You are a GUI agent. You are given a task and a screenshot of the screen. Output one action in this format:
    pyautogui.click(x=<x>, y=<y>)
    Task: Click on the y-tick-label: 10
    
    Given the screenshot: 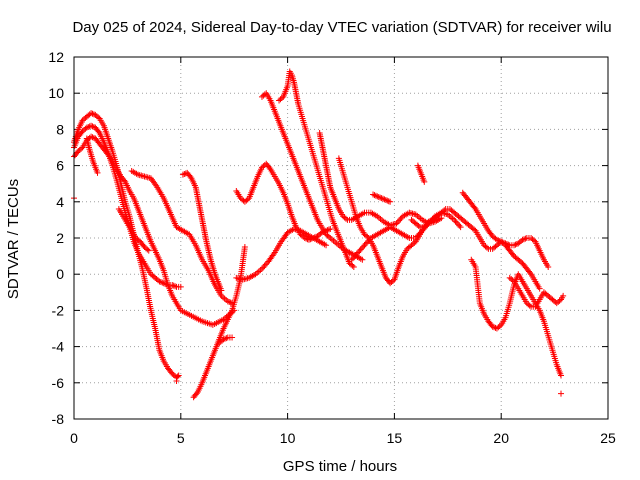 What is the action you would take?
    pyautogui.click(x=56, y=93)
    